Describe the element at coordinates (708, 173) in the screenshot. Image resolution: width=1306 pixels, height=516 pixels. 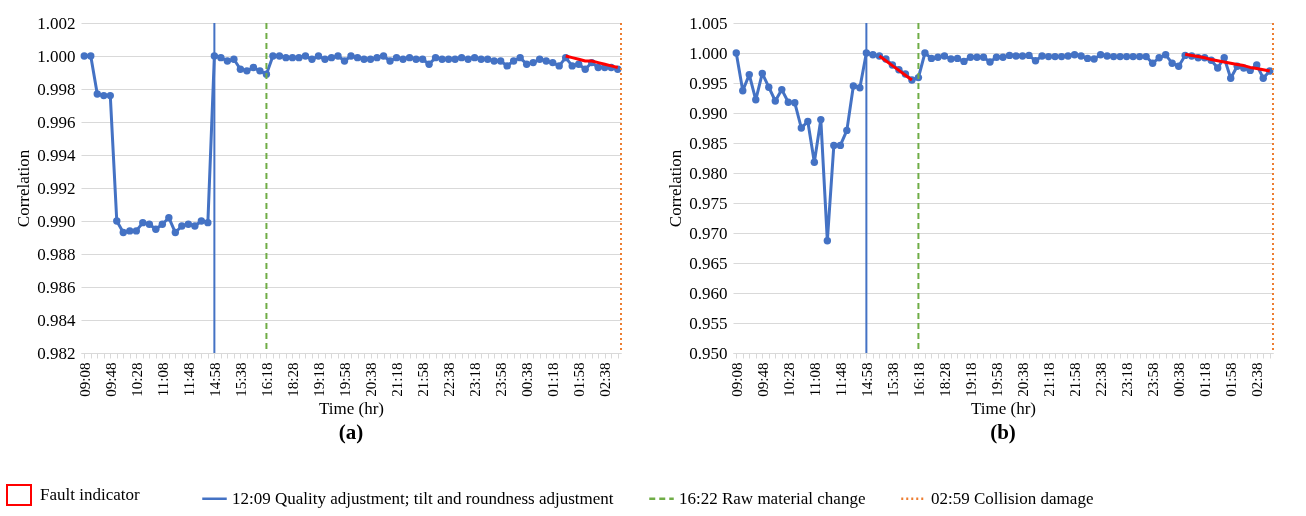
I see `y-tick-label: 0.980` at that location.